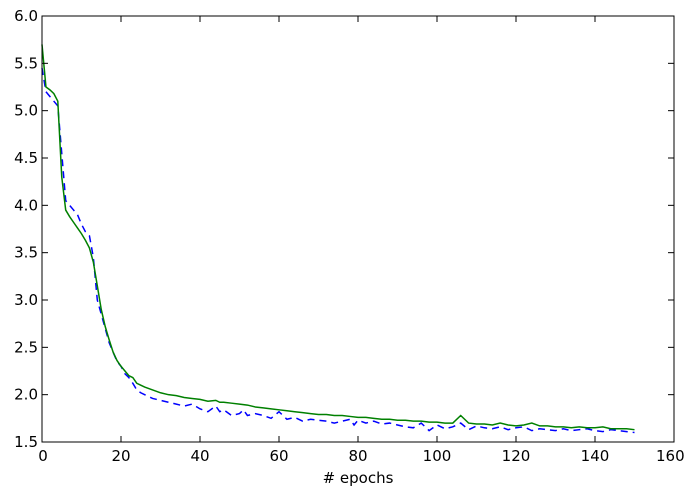 The width and height of the screenshot is (695, 486). I want to click on y-tick-label: 5.0, so click(26, 111).